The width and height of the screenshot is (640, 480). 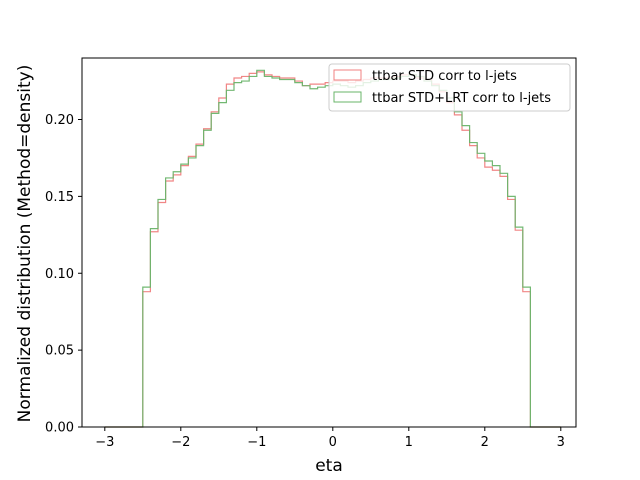 What do you see at coordinates (561, 442) in the screenshot?
I see `x-tick-label: 3` at bounding box center [561, 442].